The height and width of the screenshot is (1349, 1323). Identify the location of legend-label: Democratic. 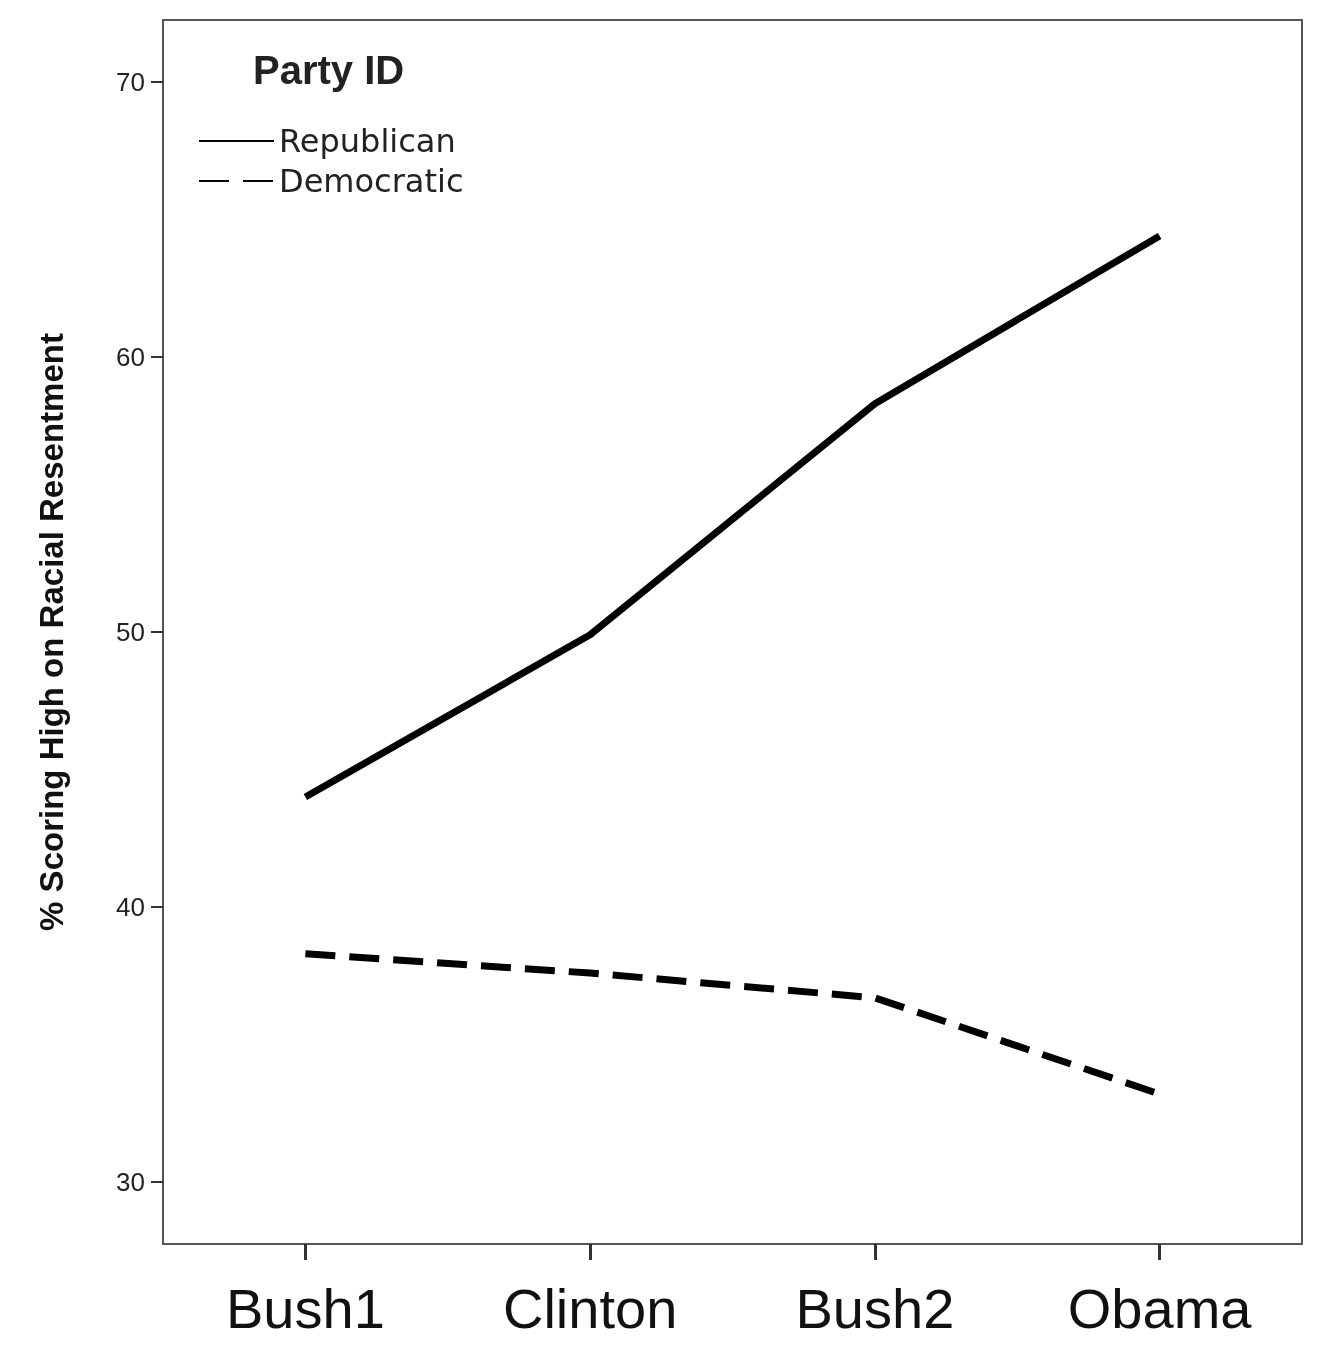
(371, 181).